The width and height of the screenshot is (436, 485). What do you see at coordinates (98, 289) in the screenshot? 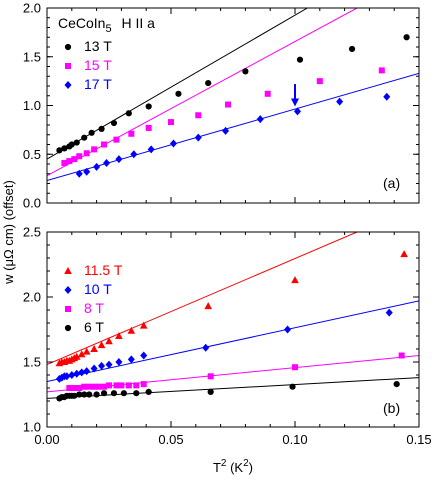
I see `legend-label: 10 T` at bounding box center [98, 289].